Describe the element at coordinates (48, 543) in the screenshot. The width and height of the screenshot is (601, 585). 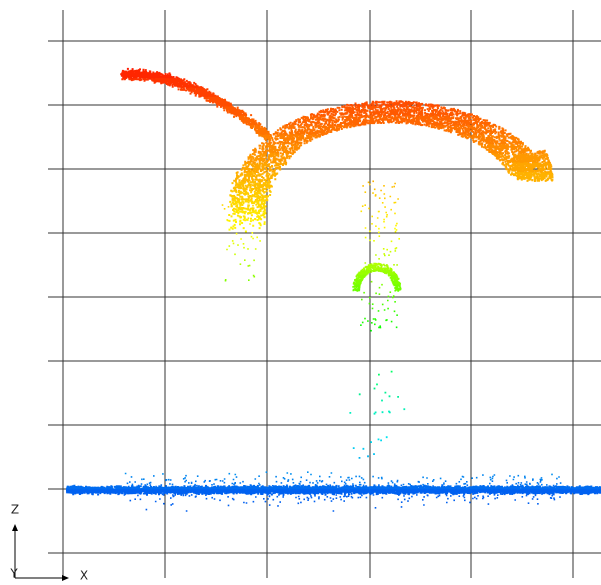
I see `axis-gizmo: Z Y X` at that location.